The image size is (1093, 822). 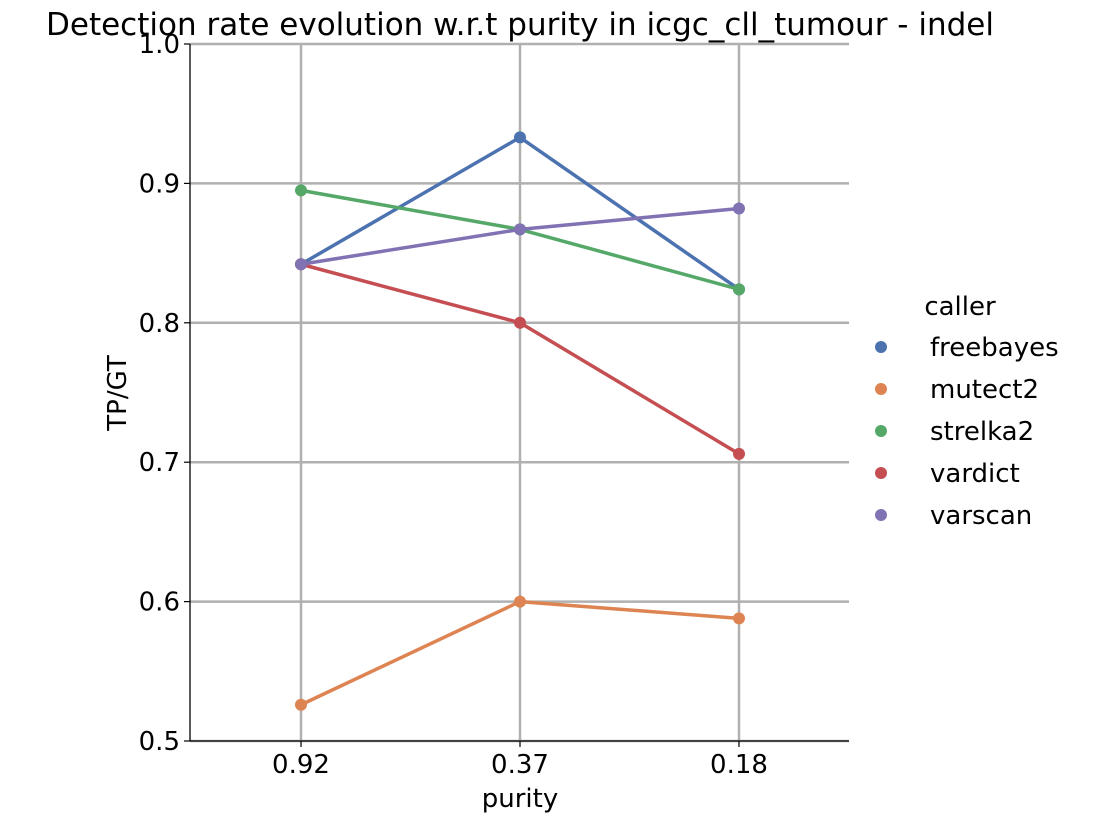 What do you see at coordinates (301, 765) in the screenshot?
I see `x-tick-label: 0.92` at bounding box center [301, 765].